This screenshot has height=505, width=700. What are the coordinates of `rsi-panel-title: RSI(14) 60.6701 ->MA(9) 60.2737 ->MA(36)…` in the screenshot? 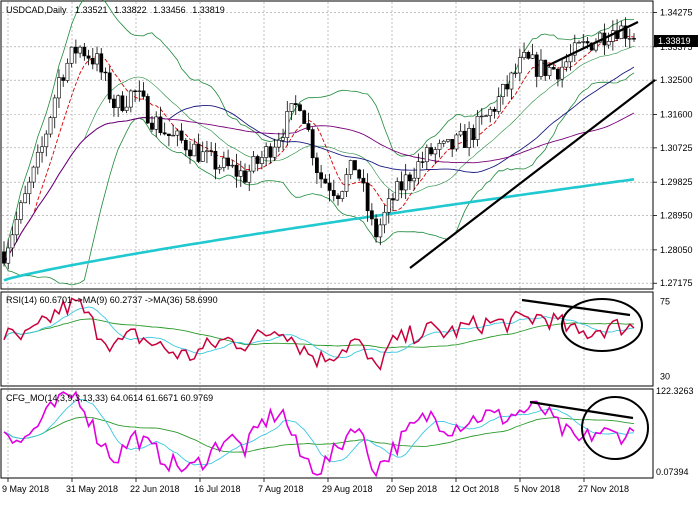 It's located at (112, 300).